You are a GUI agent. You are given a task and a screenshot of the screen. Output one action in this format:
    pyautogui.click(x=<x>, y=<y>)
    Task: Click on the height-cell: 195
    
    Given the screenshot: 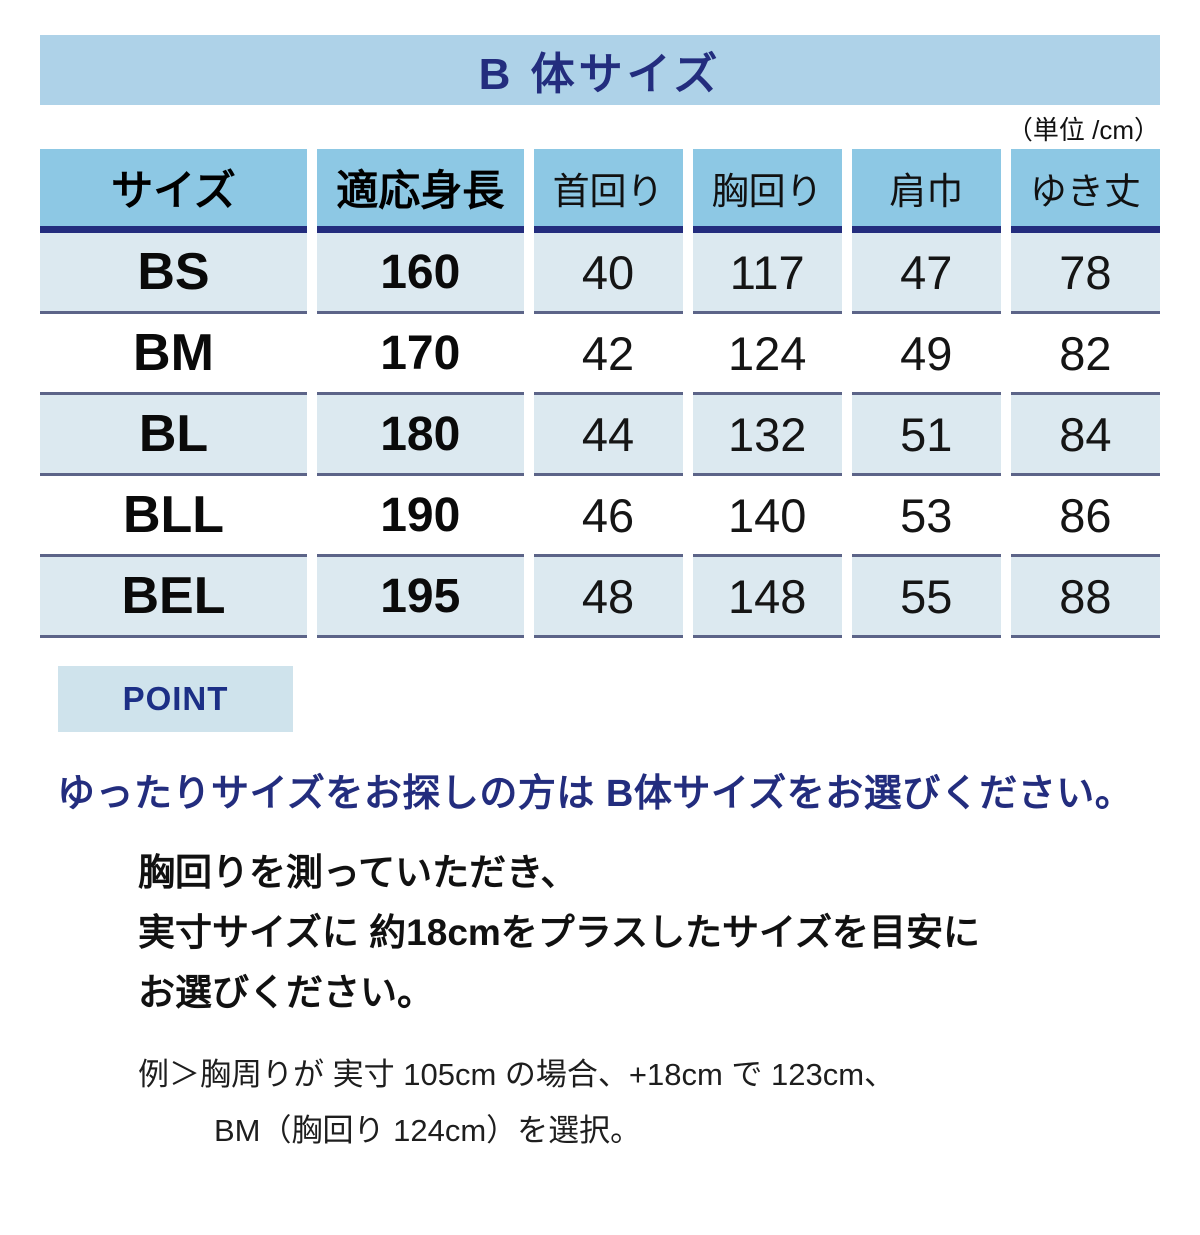 What is the action you would take?
    pyautogui.click(x=420, y=597)
    